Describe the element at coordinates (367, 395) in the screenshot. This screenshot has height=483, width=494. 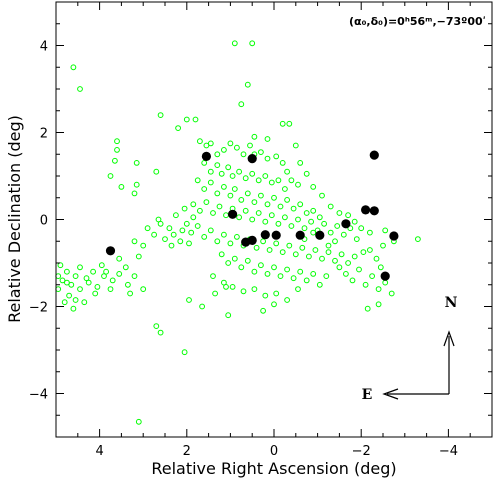
I see `east-label: E` at that location.